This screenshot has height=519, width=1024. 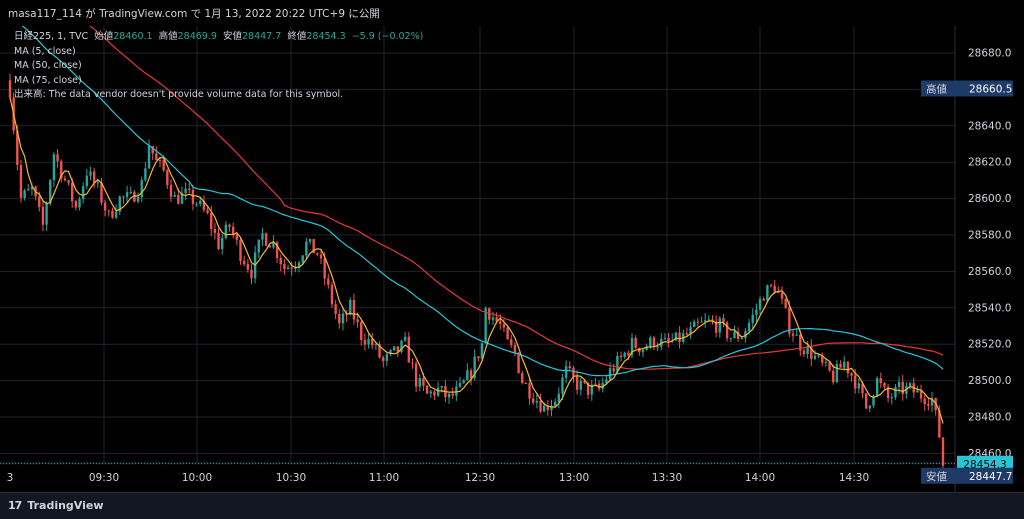 What do you see at coordinates (45, 51) in the screenshot?
I see `ma5-legend: MA (5, close)` at bounding box center [45, 51].